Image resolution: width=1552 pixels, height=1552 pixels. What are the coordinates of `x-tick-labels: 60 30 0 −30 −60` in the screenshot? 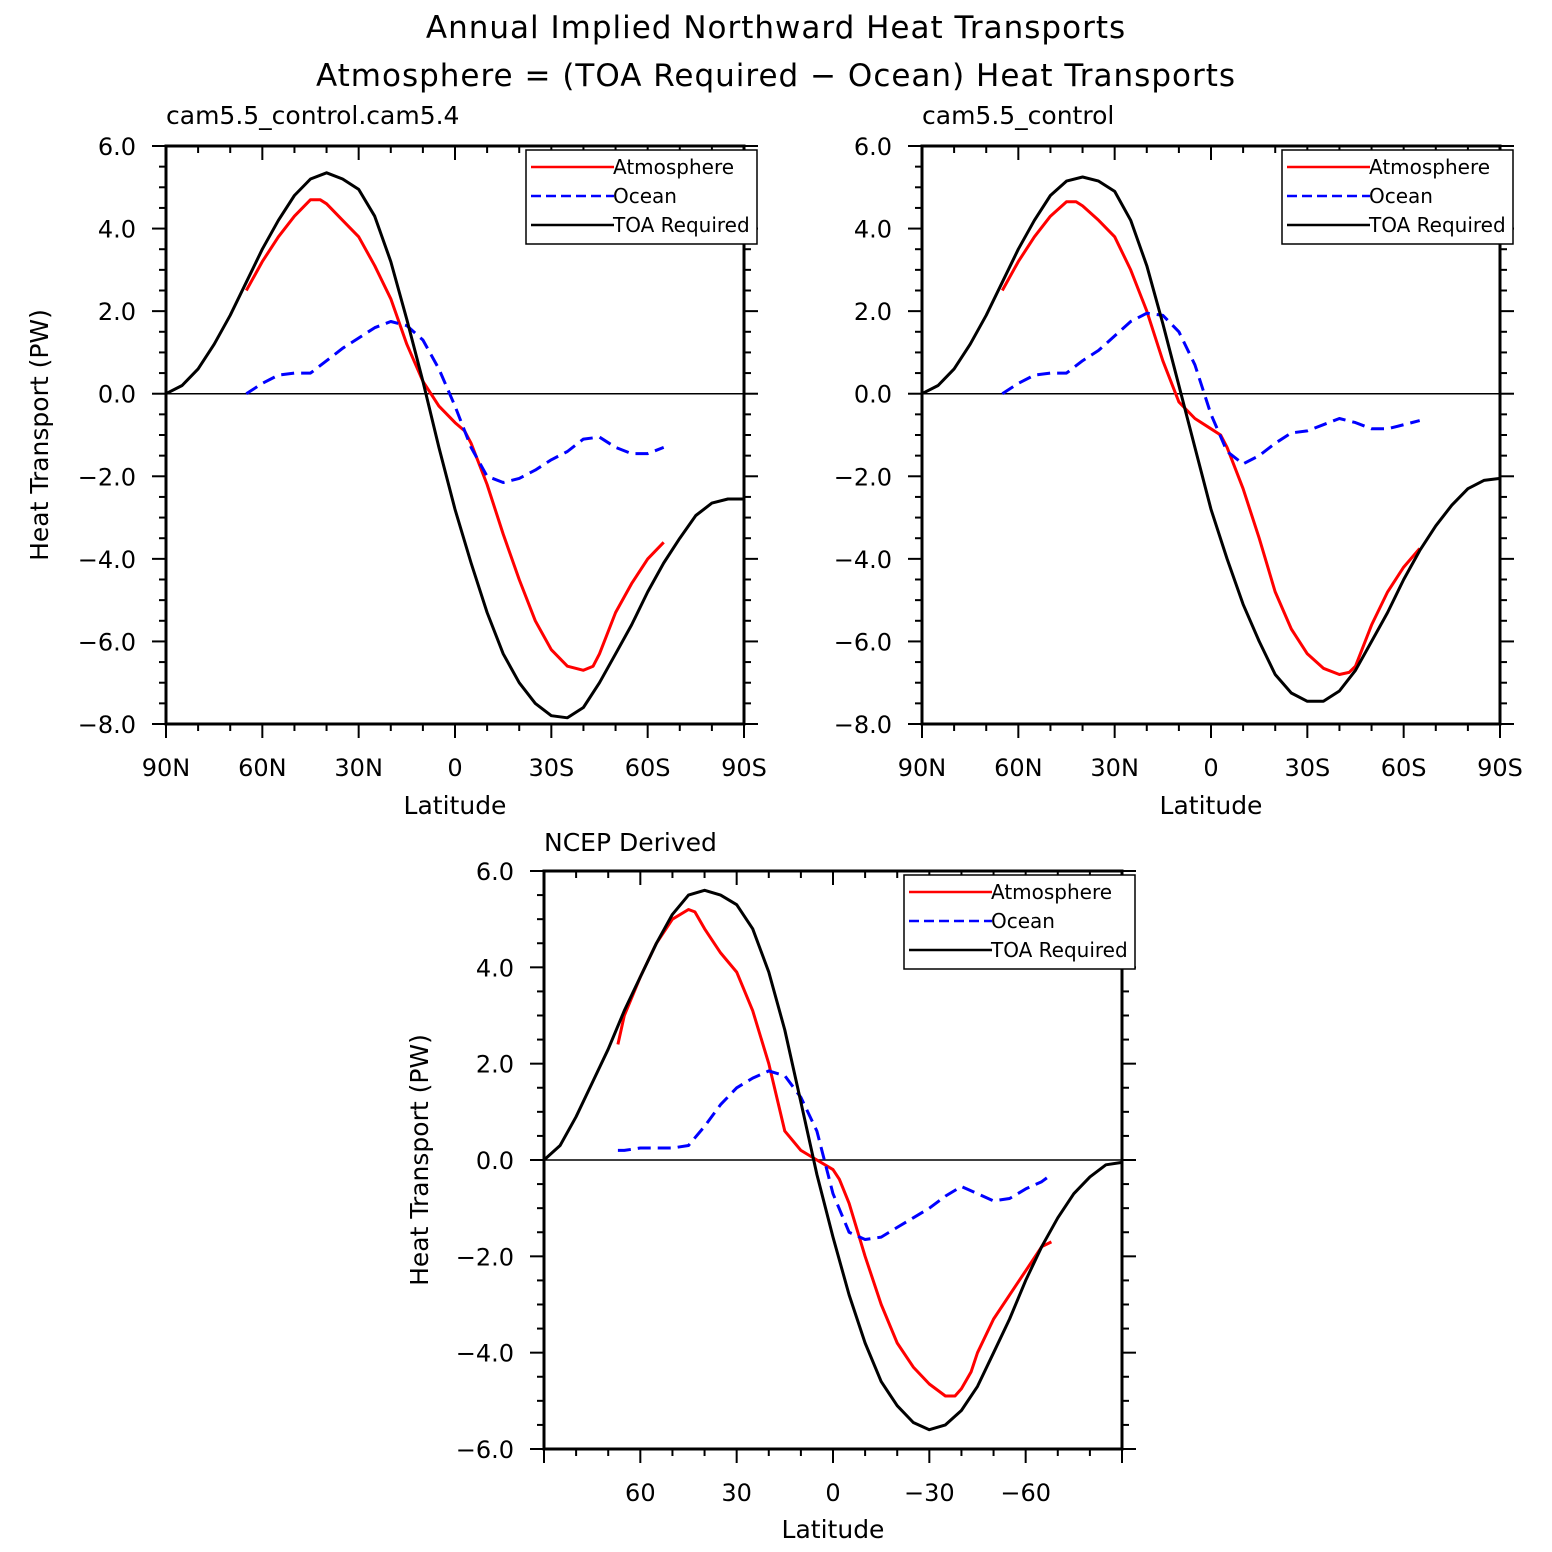 It's located at (838, 1493).